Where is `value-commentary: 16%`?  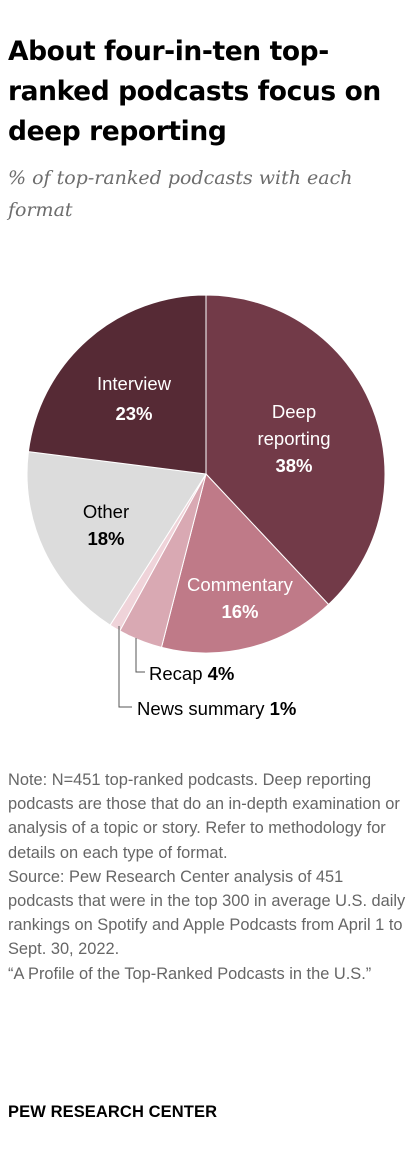
value-commentary: 16% is located at coordinates (239, 611).